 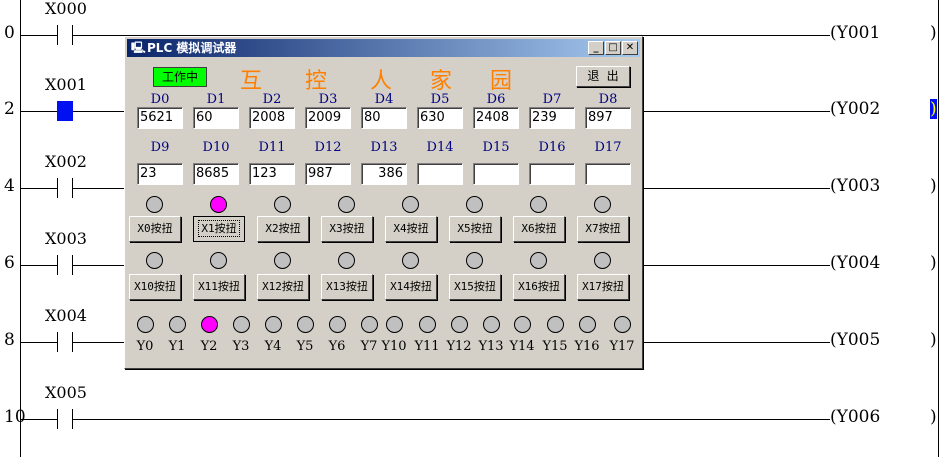 What do you see at coordinates (608, 118) in the screenshot?
I see `register-value-field: 897` at bounding box center [608, 118].